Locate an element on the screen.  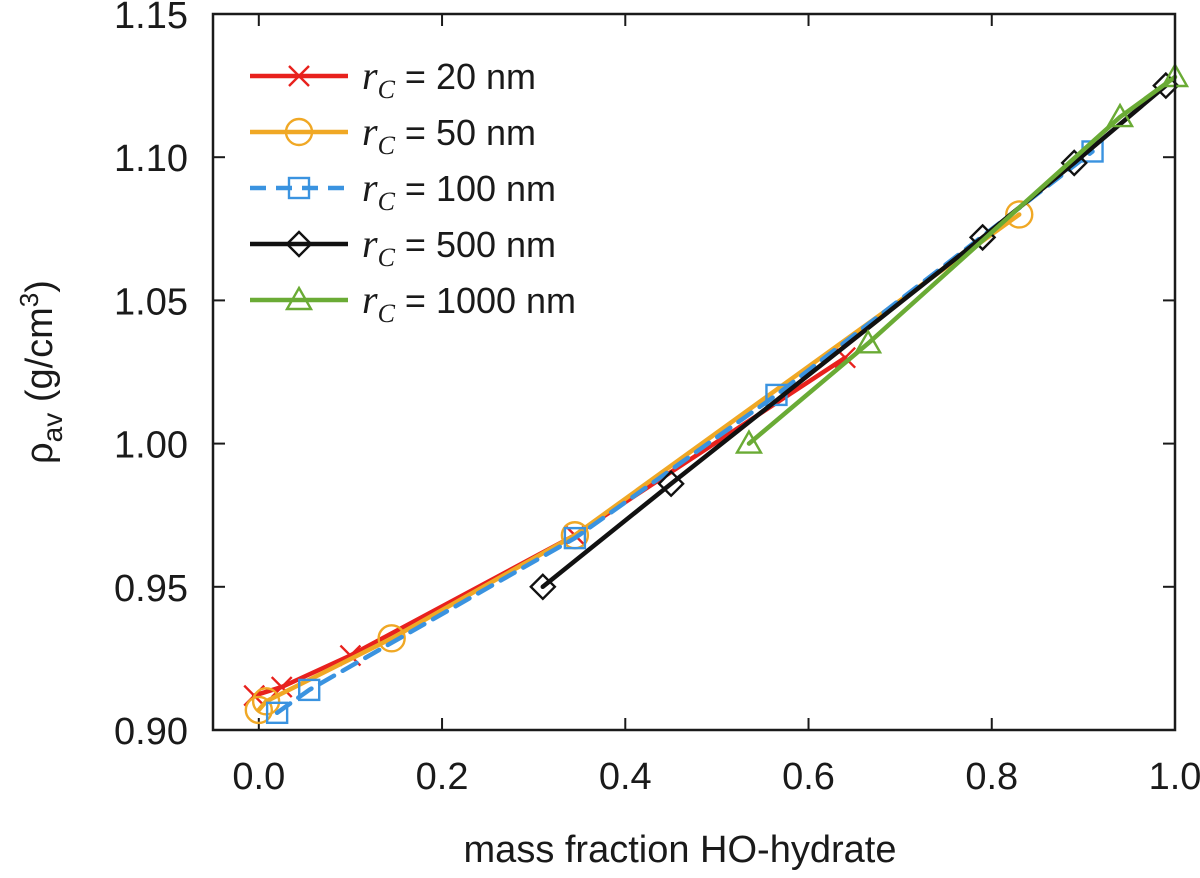
y-axis-label-unit: (g/cm is located at coordinates (40, 360).